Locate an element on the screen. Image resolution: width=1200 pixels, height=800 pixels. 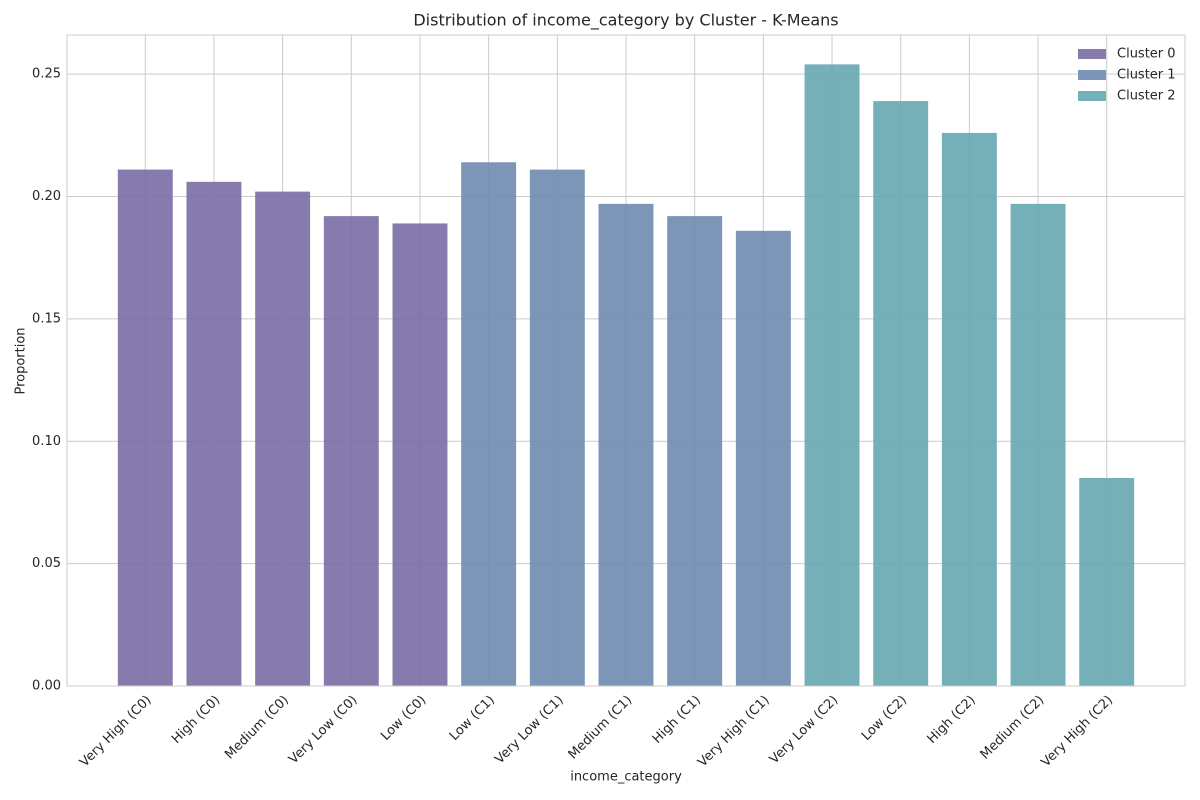
x-tick-label: Low (C0) is located at coordinates (403, 718).